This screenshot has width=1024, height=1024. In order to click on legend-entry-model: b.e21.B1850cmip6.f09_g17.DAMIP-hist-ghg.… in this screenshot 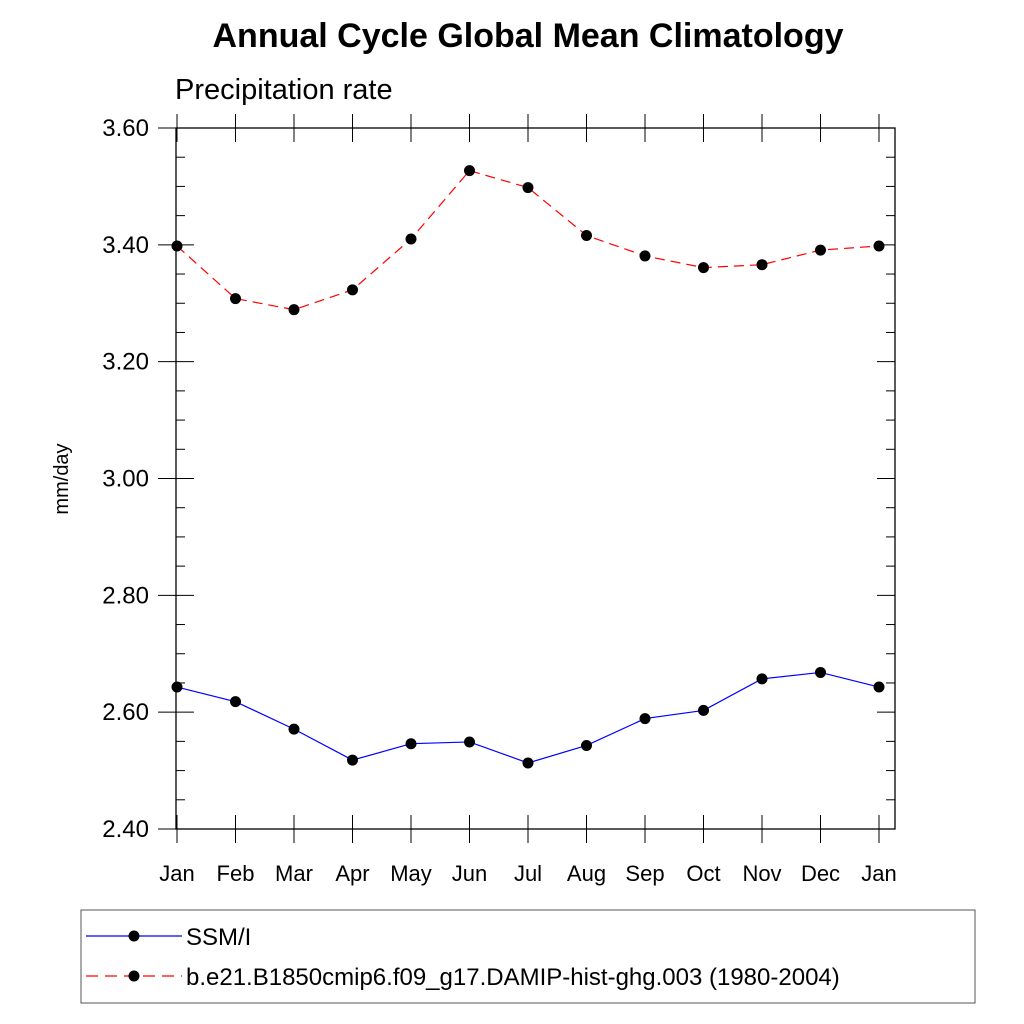, I will do `click(463, 977)`.